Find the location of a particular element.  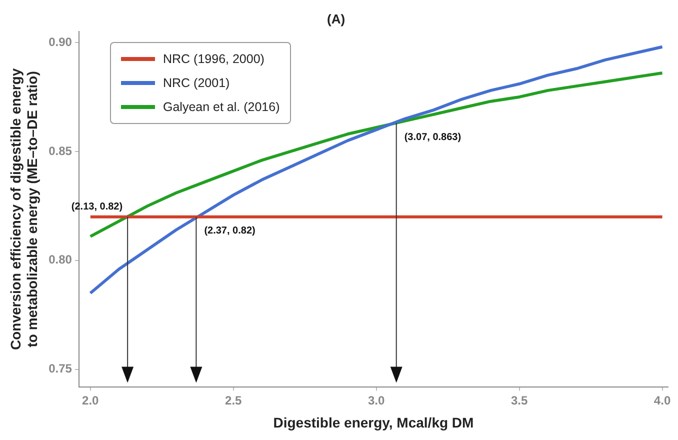

y-tick-label: 0.75 is located at coordinates (60, 369).